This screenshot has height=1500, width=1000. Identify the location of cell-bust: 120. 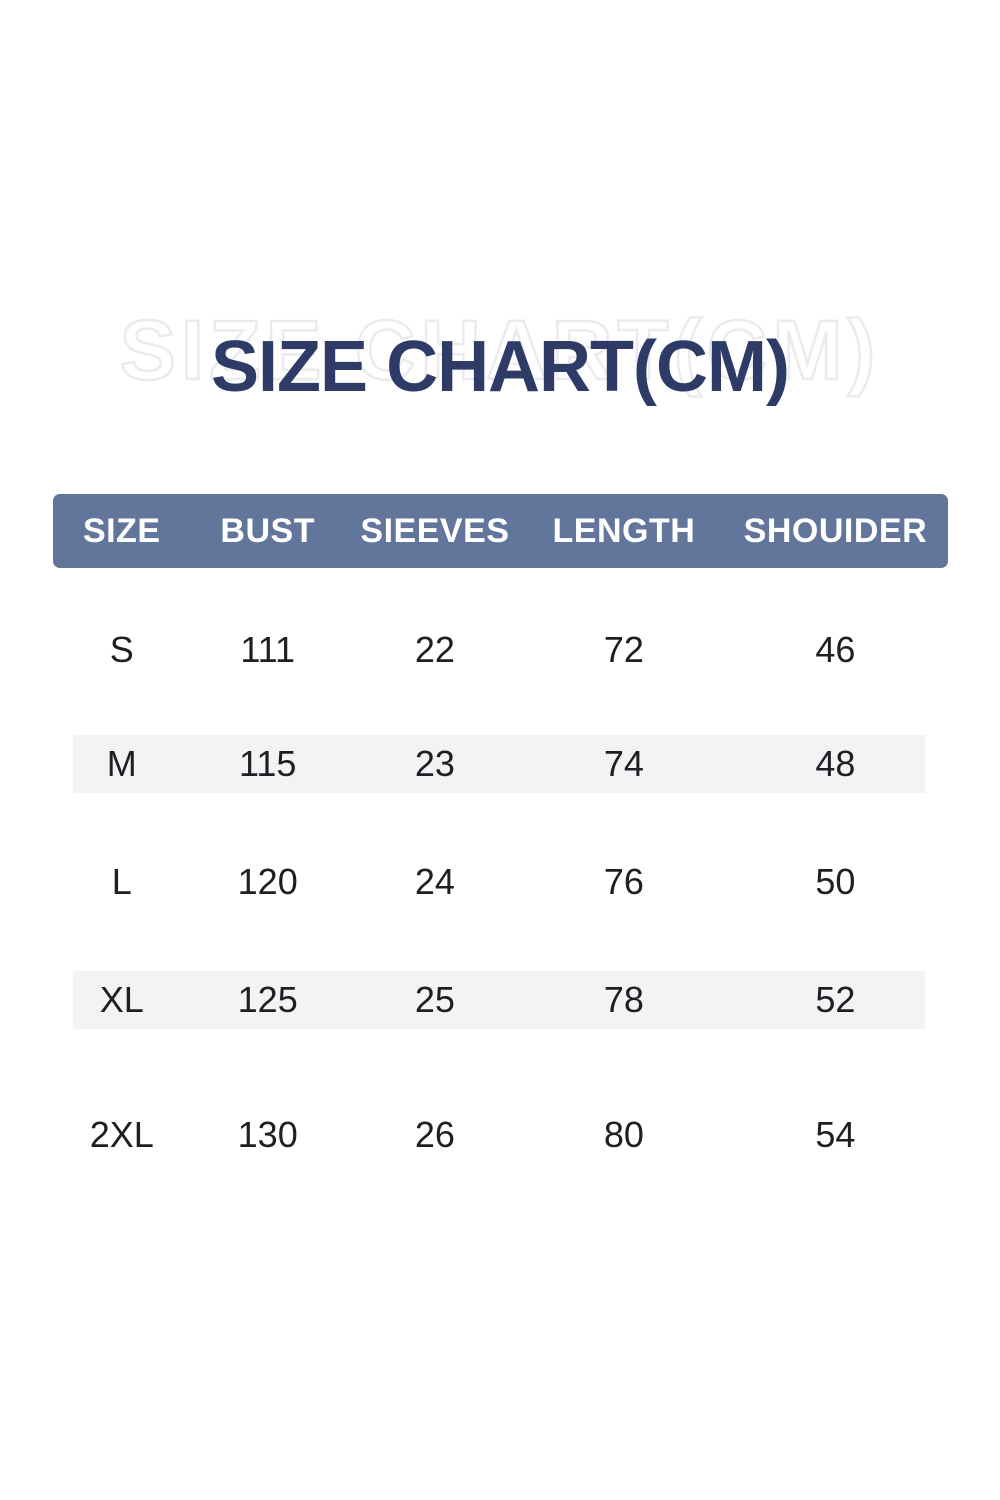
(267, 881).